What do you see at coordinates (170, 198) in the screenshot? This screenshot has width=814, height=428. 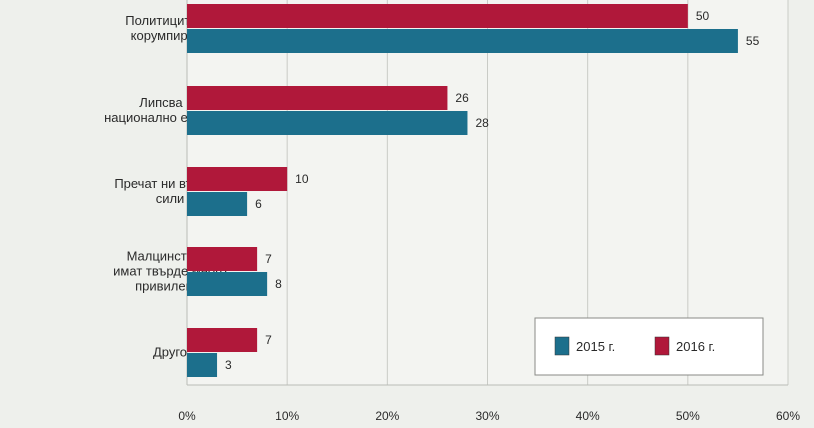 I see `category-label: сили` at bounding box center [170, 198].